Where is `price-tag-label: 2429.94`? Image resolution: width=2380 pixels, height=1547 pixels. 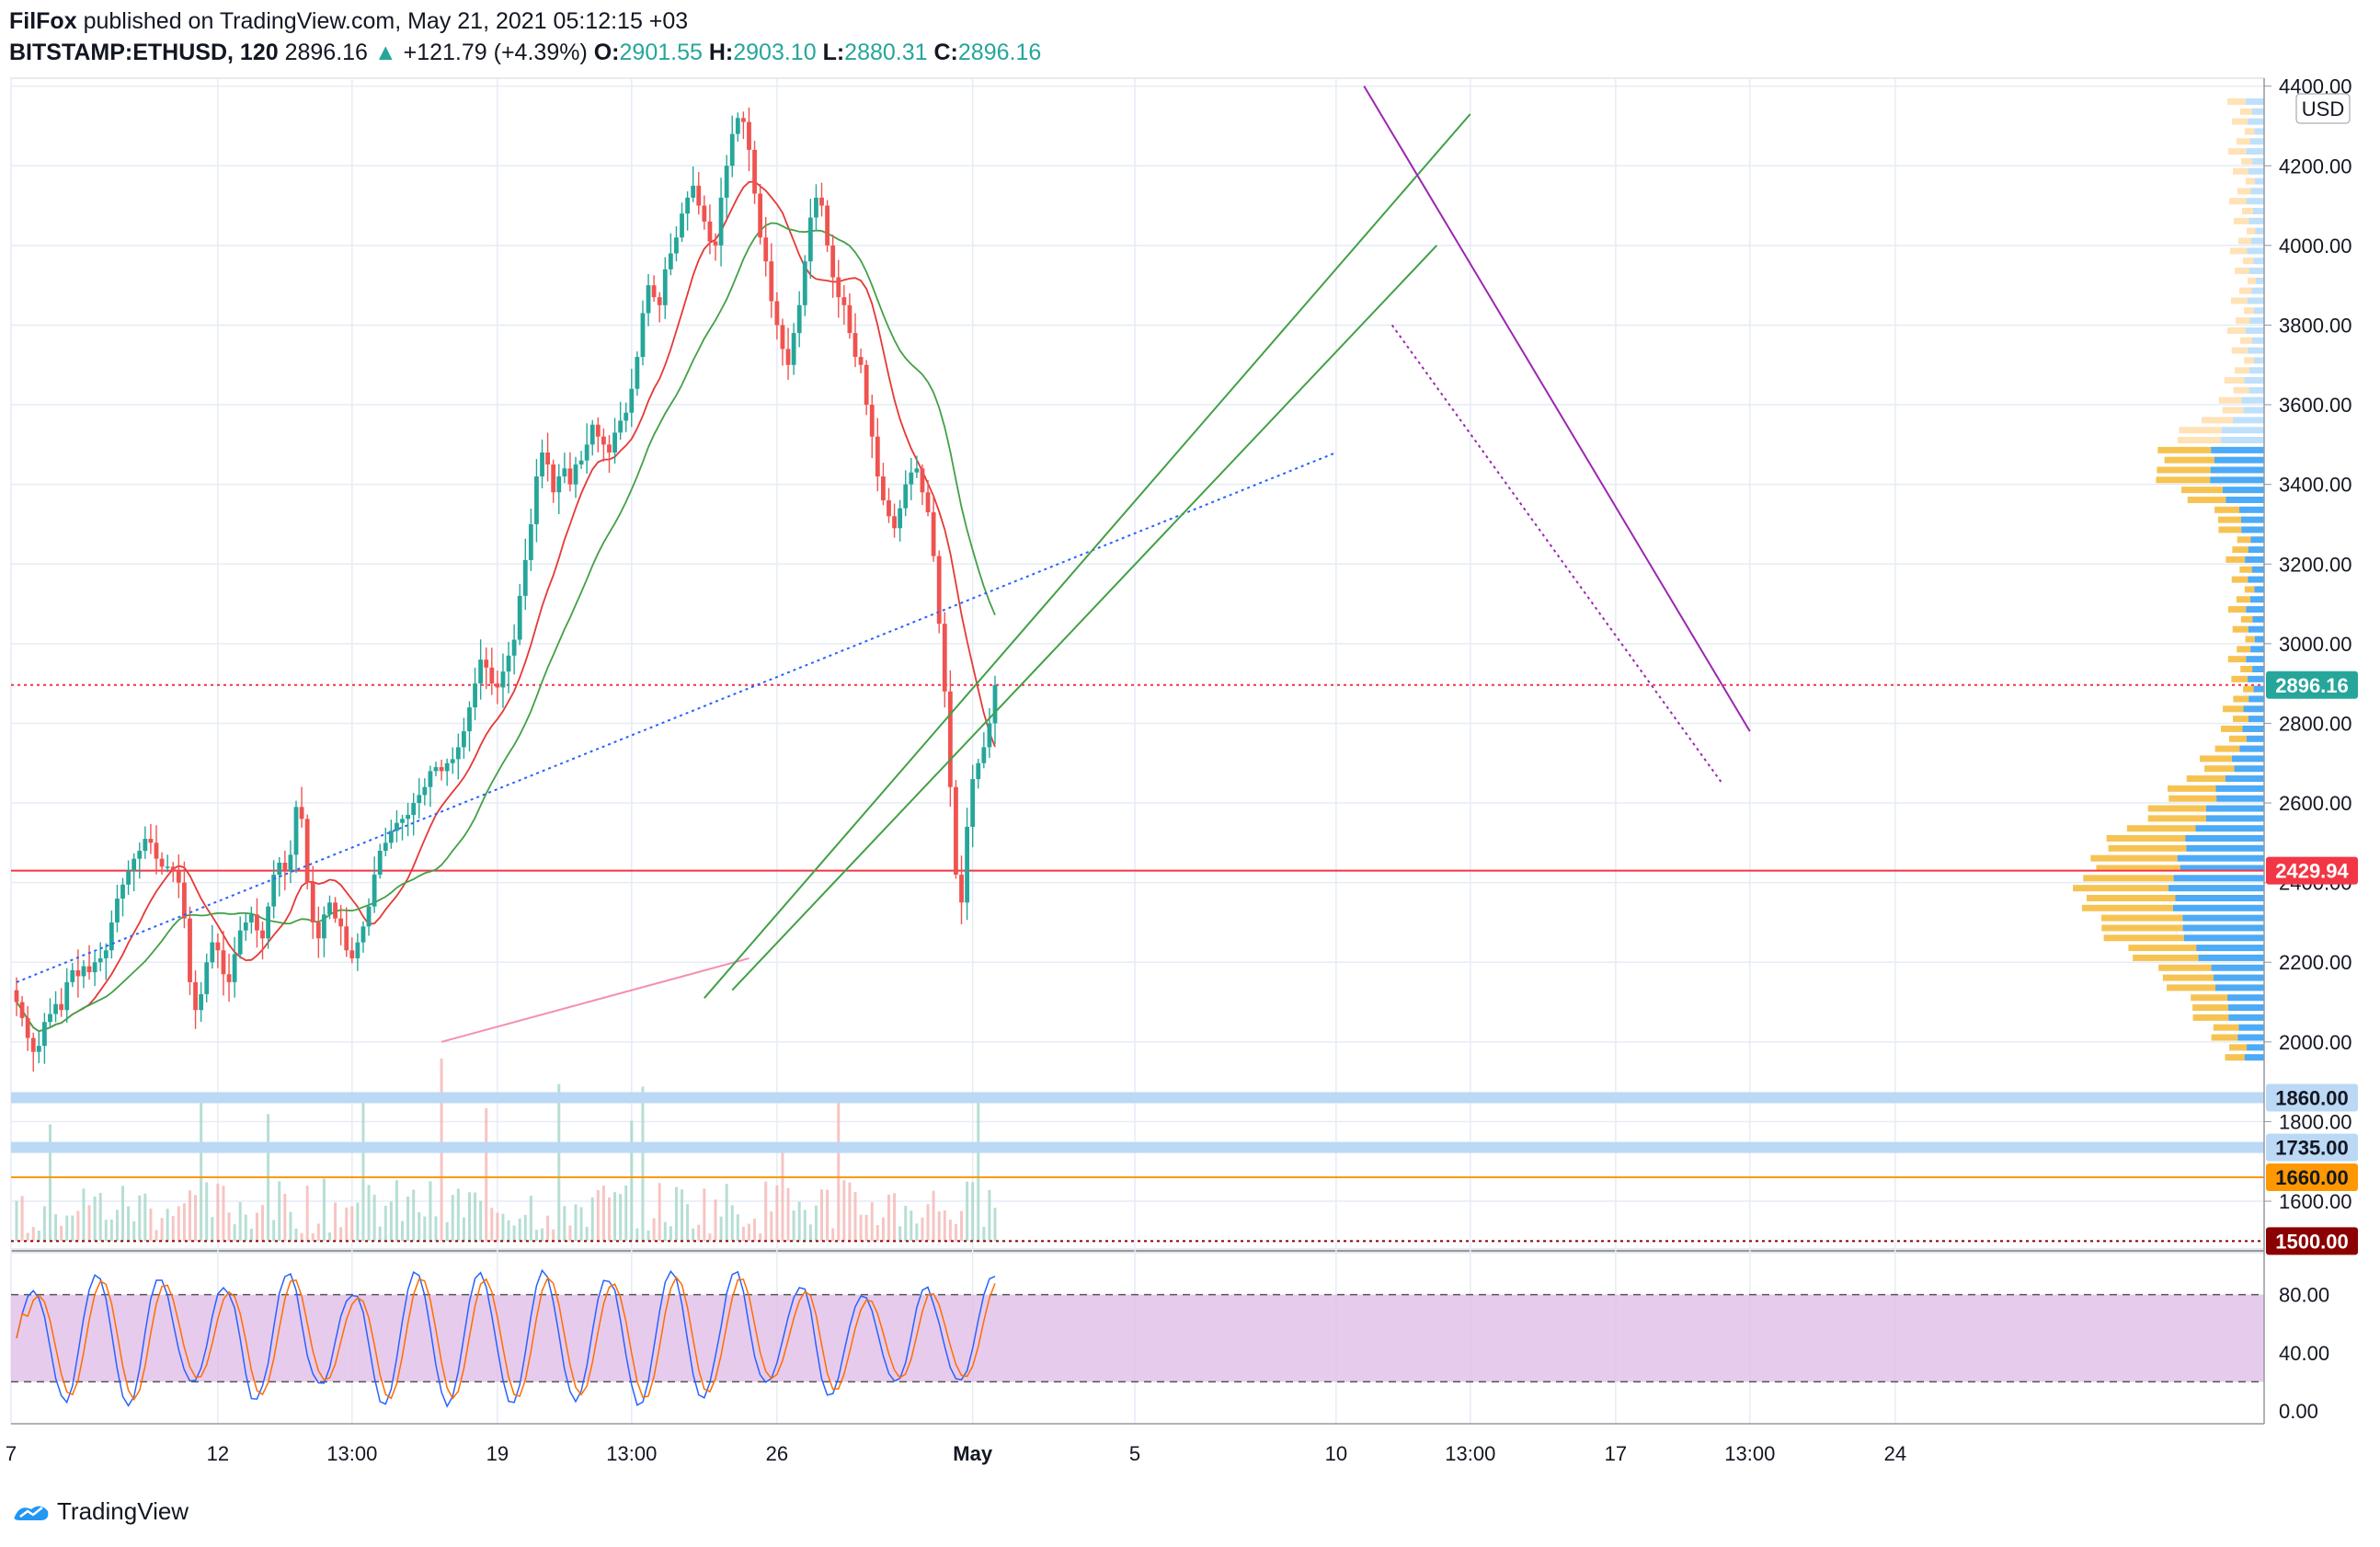 price-tag-label: 2429.94 is located at coordinates (2312, 871).